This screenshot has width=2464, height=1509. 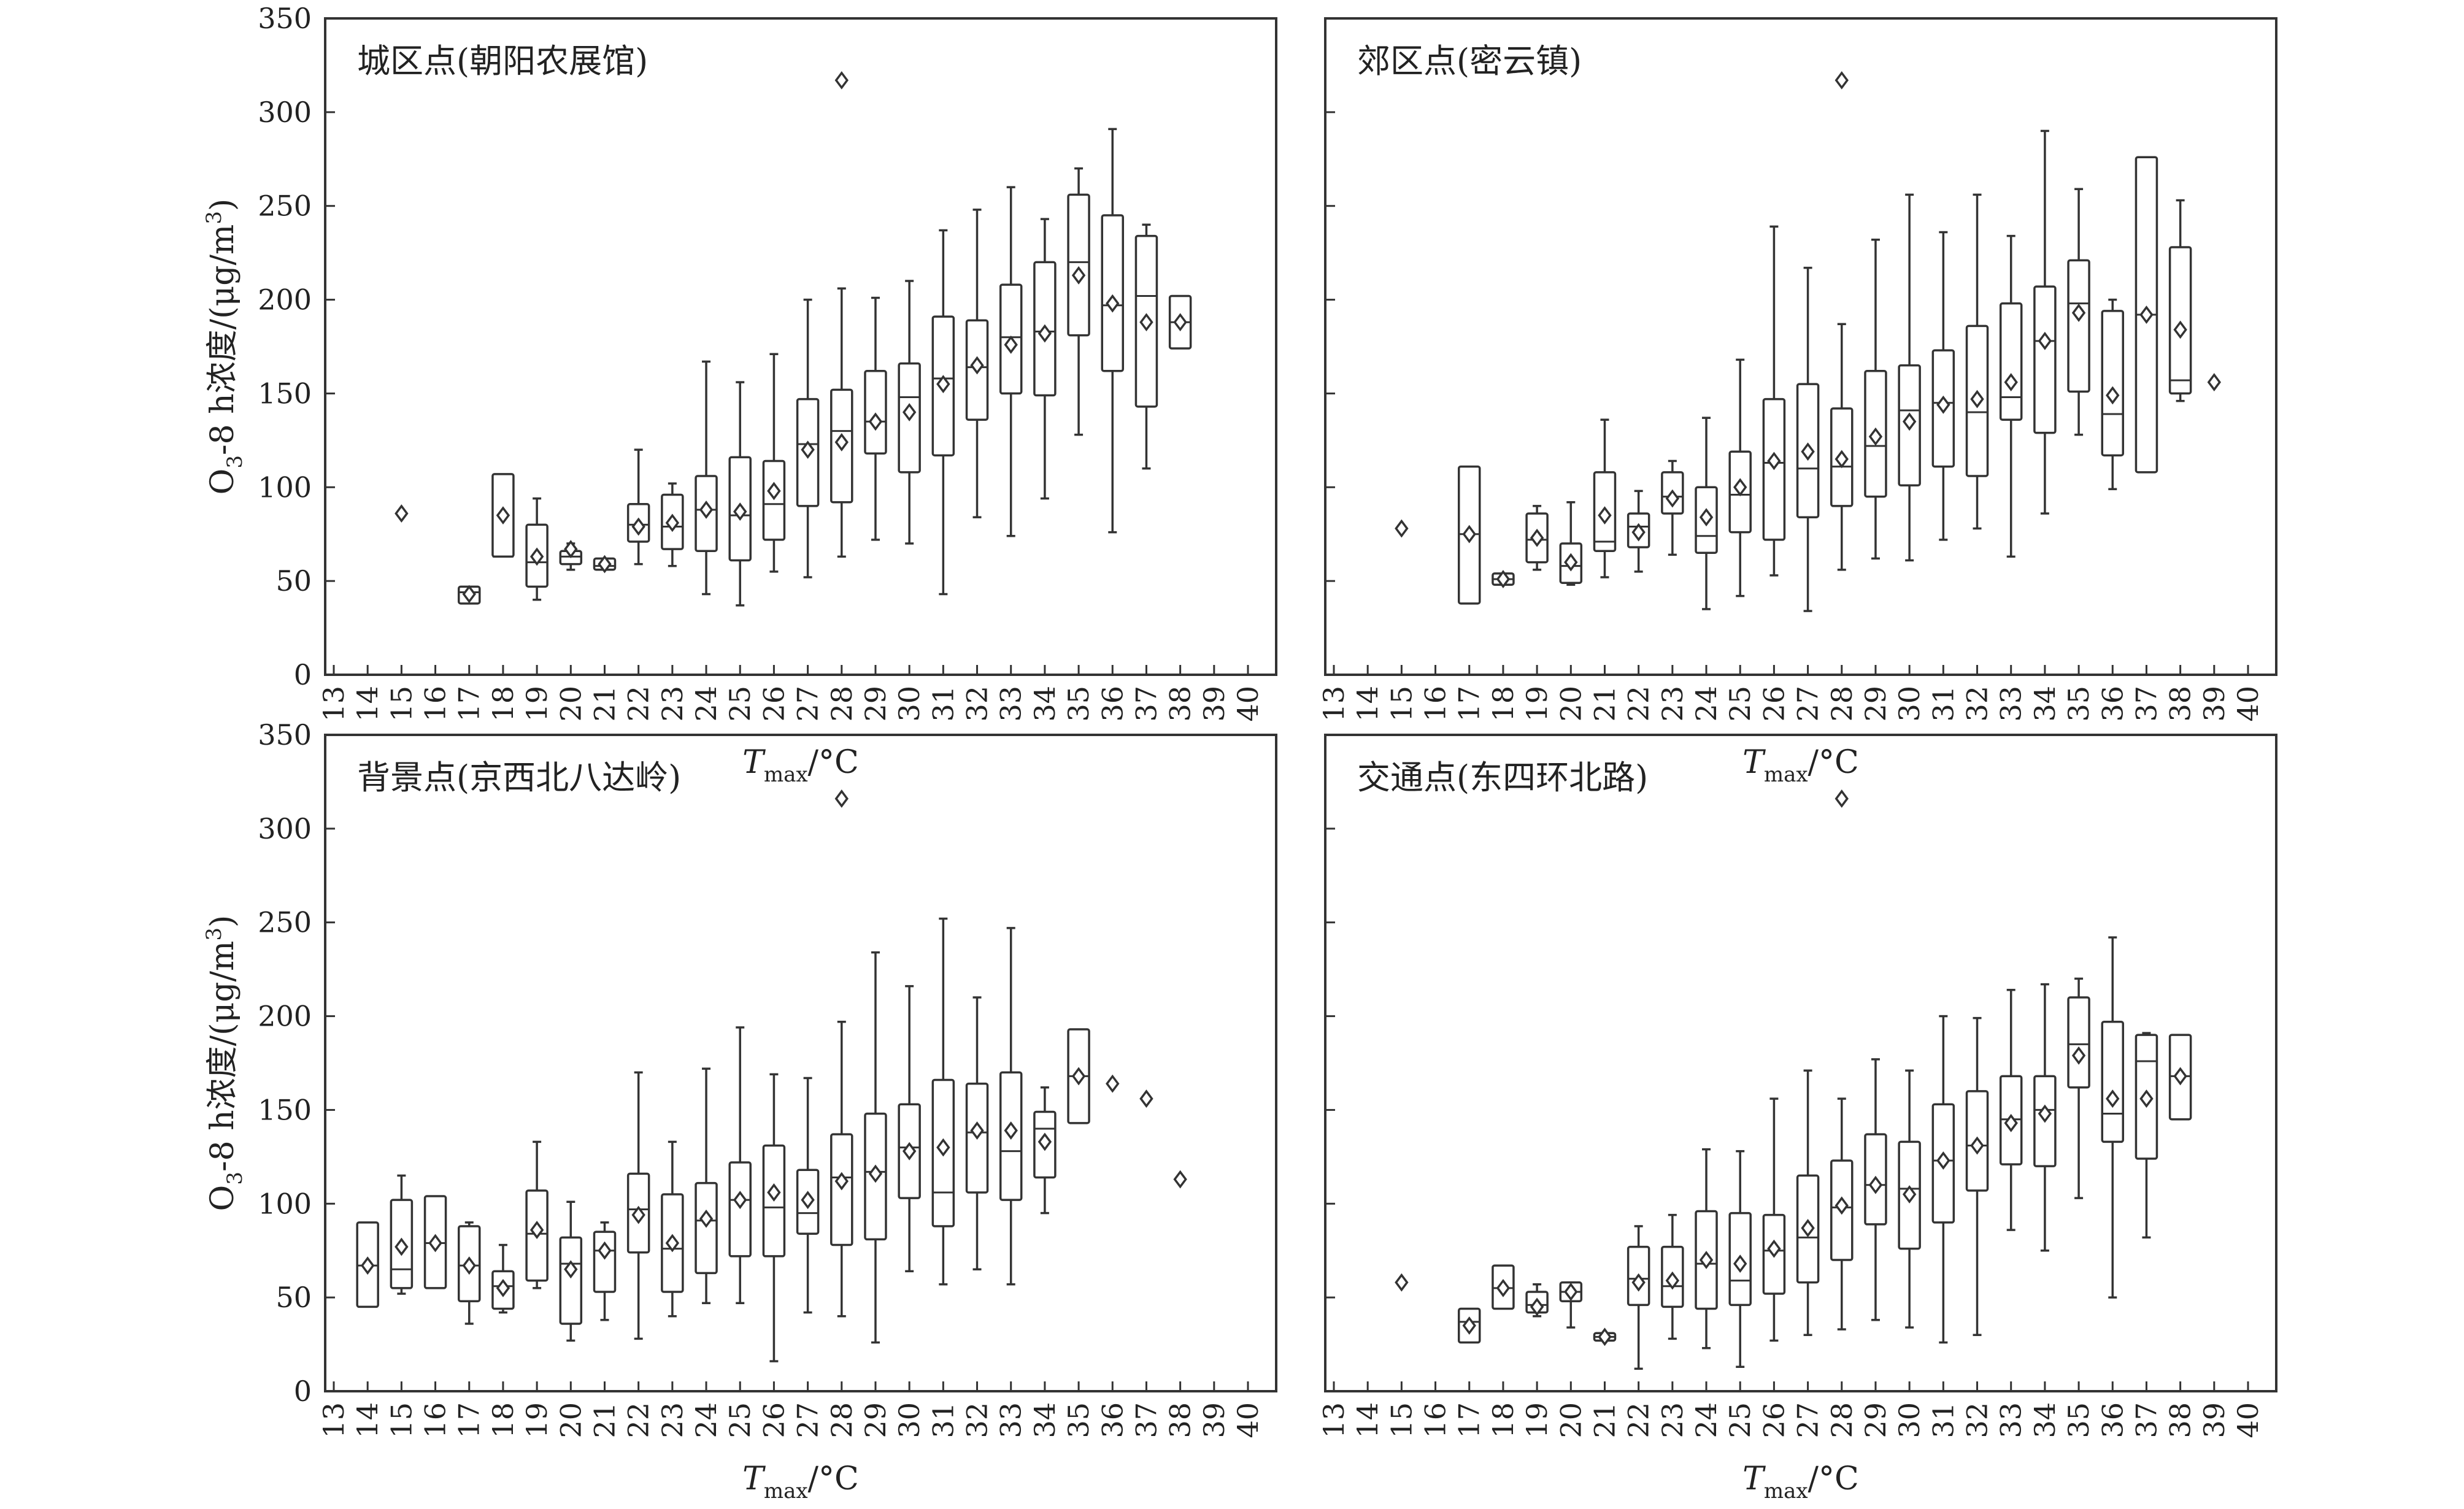 What do you see at coordinates (1469, 61) in the screenshot?
I see `panel-title: 郊区点(密云镇)` at bounding box center [1469, 61].